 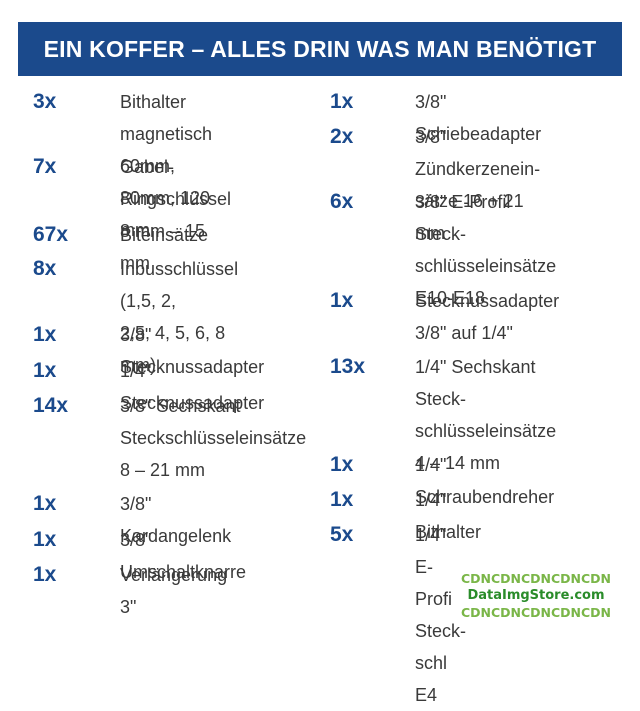 I want to click on item-description: 3/8" Stecknussadapter, so click(x=192, y=351).